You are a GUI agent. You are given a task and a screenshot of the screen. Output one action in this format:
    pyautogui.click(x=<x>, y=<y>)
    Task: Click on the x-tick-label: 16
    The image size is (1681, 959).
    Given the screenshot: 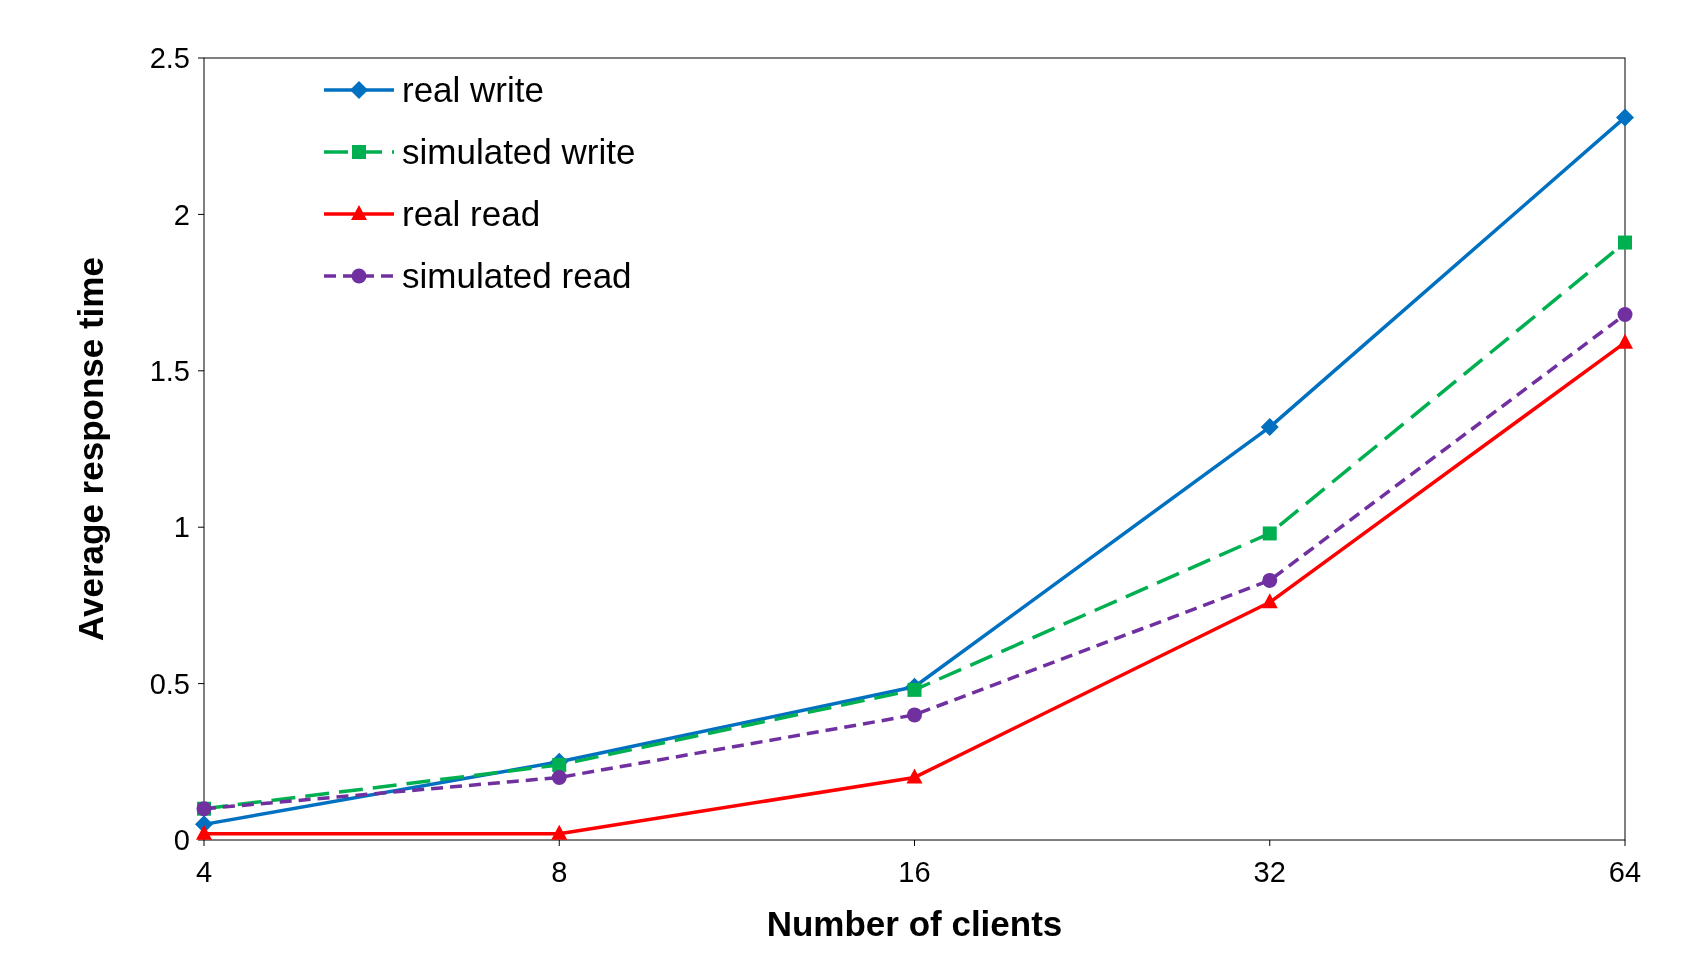 What is the action you would take?
    pyautogui.click(x=914, y=872)
    